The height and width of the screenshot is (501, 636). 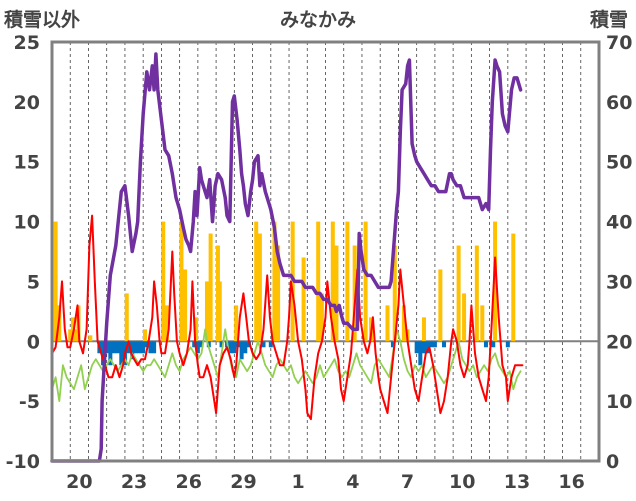 What do you see at coordinates (352, 482) in the screenshot?
I see `x-tick-label: 4` at bounding box center [352, 482].